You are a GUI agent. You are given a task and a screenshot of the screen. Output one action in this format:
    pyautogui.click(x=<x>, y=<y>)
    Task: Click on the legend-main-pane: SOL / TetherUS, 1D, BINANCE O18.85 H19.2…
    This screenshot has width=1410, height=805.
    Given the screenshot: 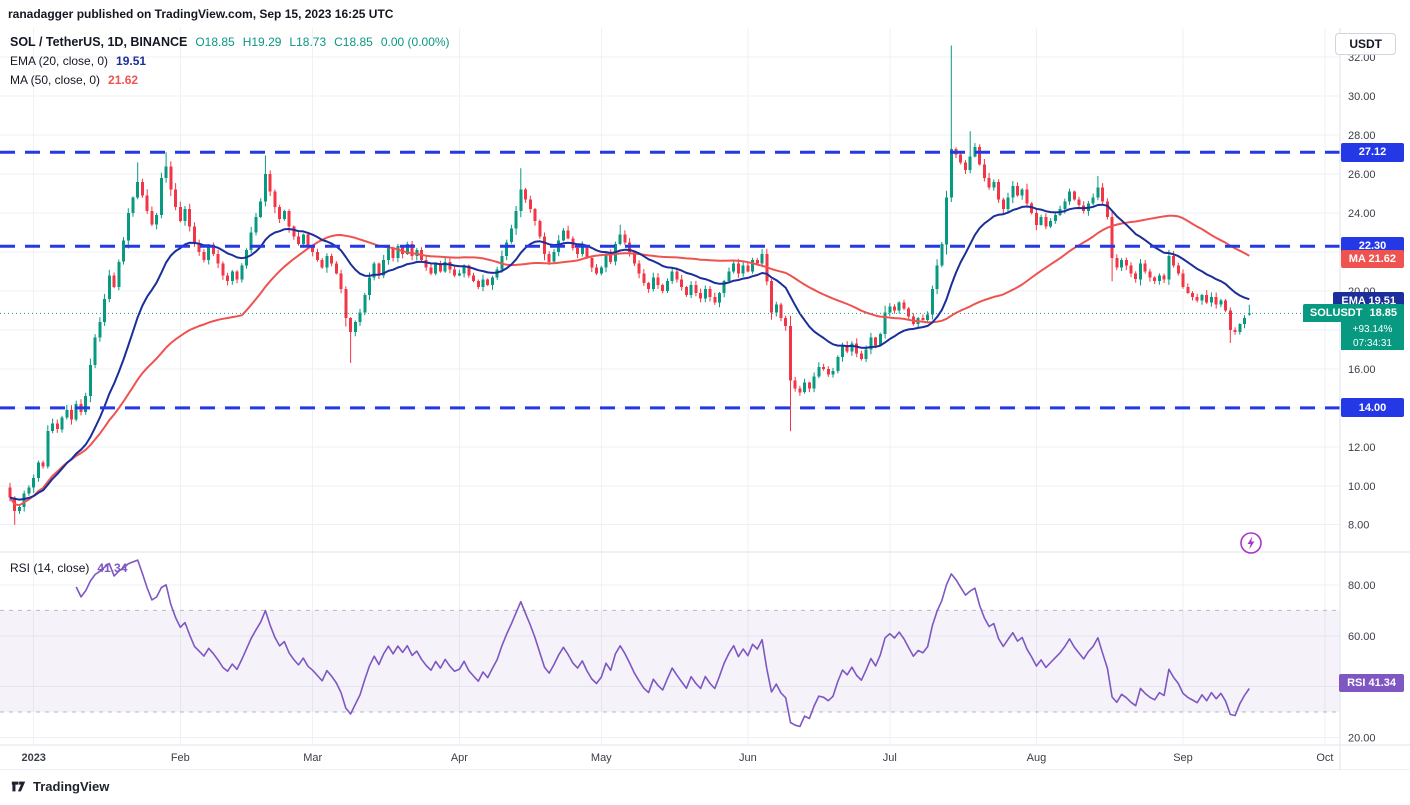 What is the action you would take?
    pyautogui.click(x=234, y=60)
    